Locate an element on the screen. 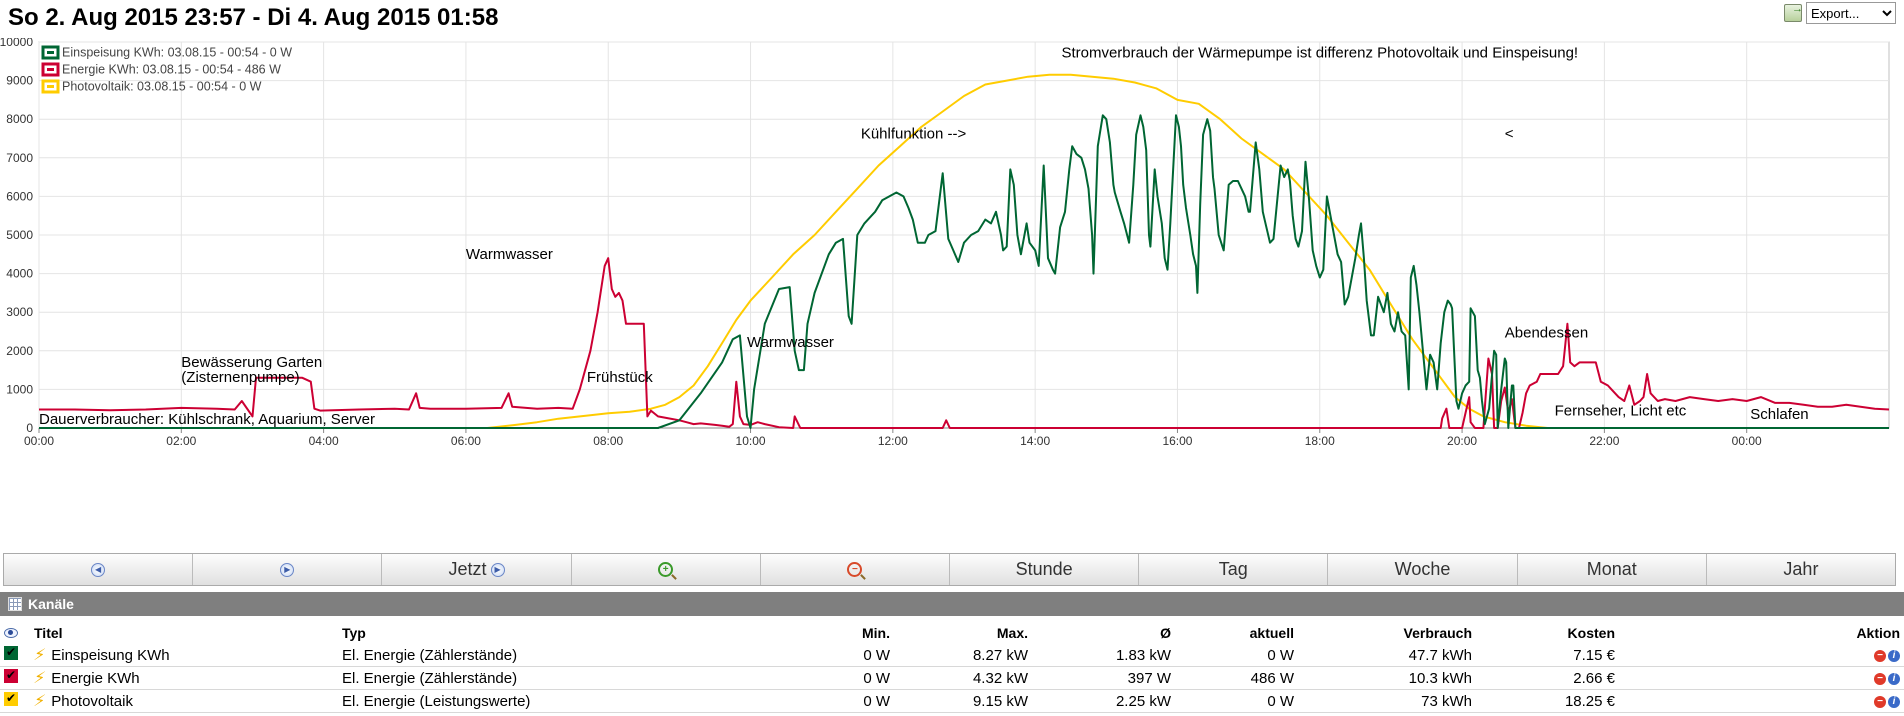 Image resolution: width=1904 pixels, height=716 pixels. visibility-header is located at coordinates (15, 633).